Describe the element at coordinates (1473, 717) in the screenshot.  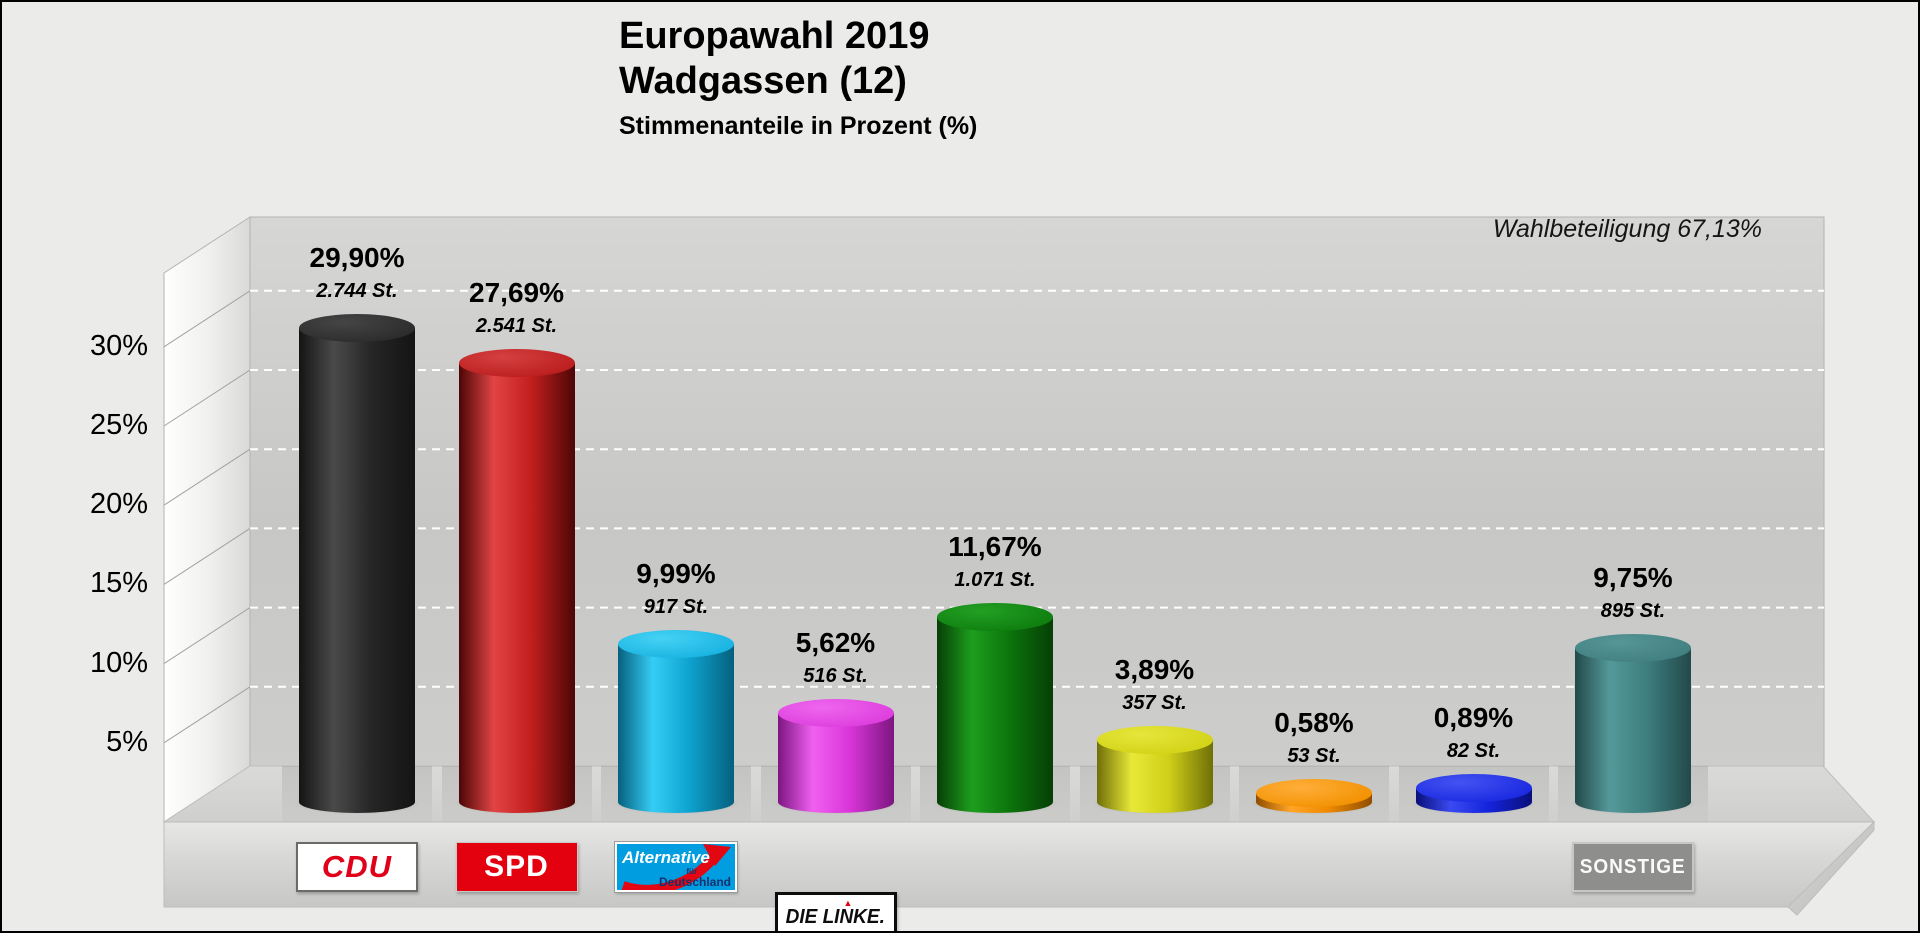
I see `bar-percent-label: 0,89%` at that location.